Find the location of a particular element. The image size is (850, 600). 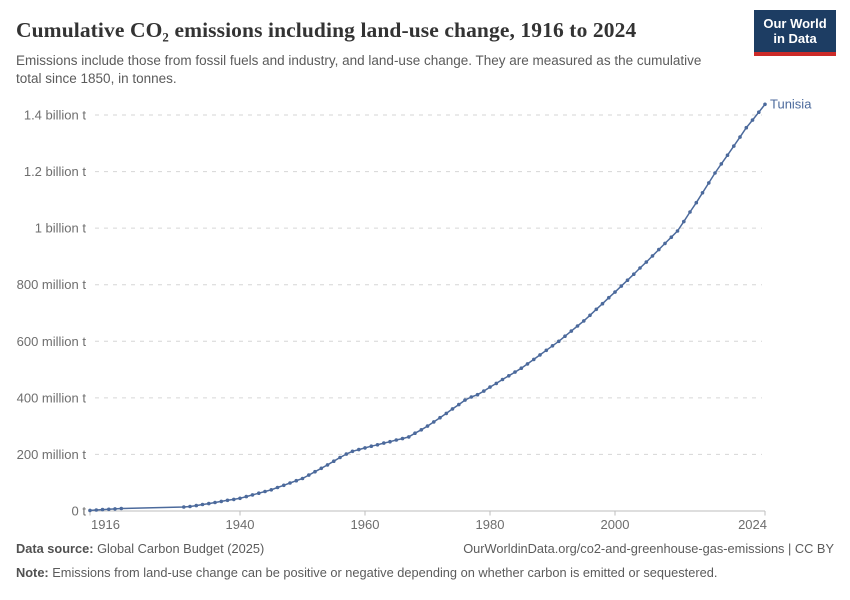

x-axis-label: 1980 is located at coordinates (490, 524).